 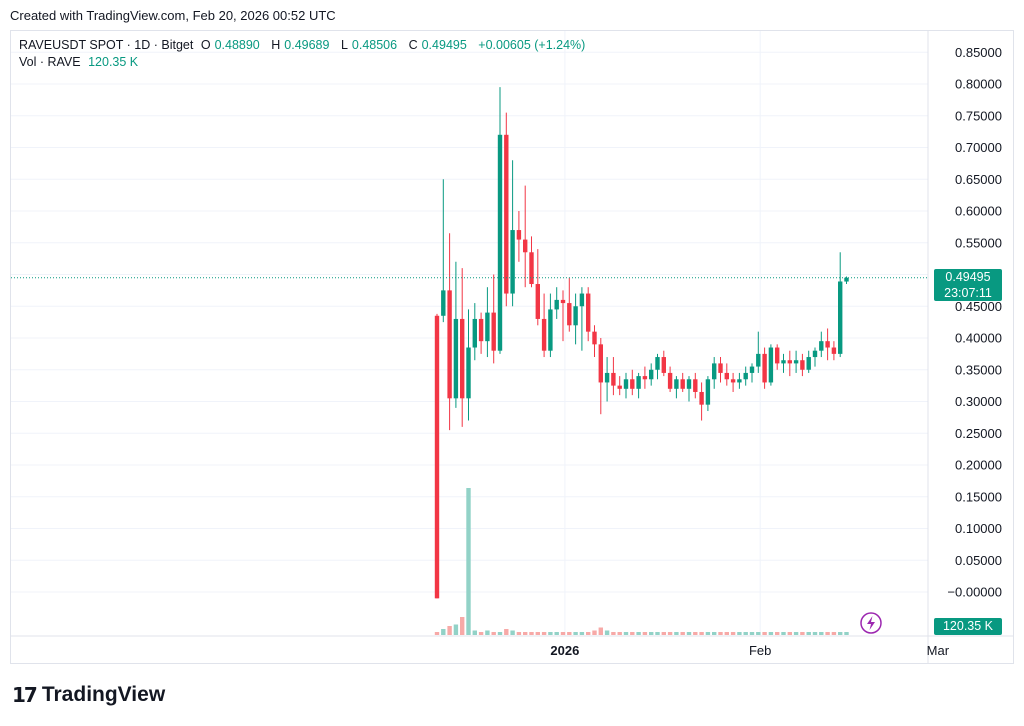 I want to click on tradingview-logo-icon: 17, so click(x=25, y=695).